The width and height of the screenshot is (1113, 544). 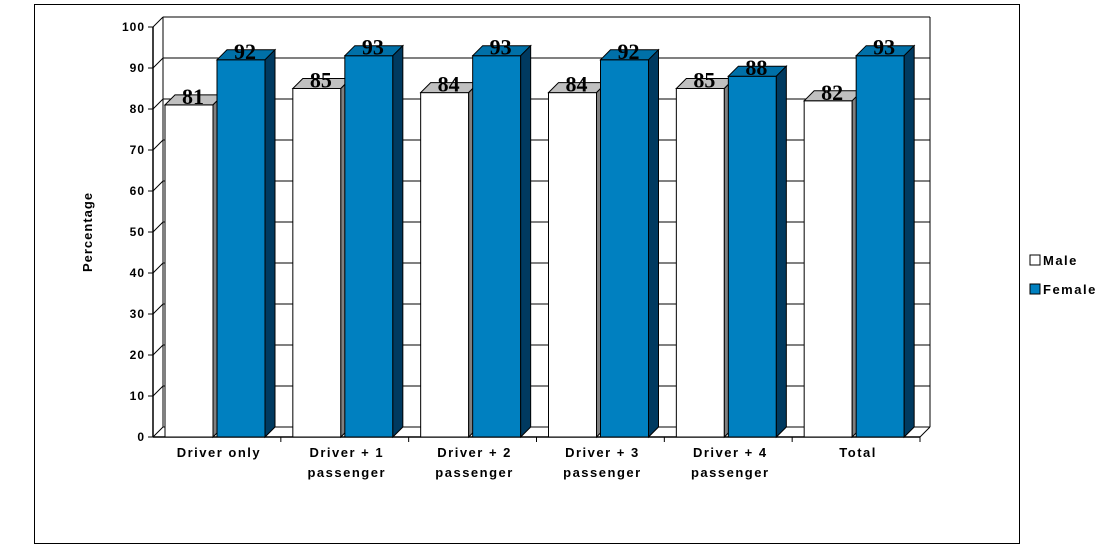 What do you see at coordinates (1035, 260) in the screenshot?
I see `legend-swatch-male` at bounding box center [1035, 260].